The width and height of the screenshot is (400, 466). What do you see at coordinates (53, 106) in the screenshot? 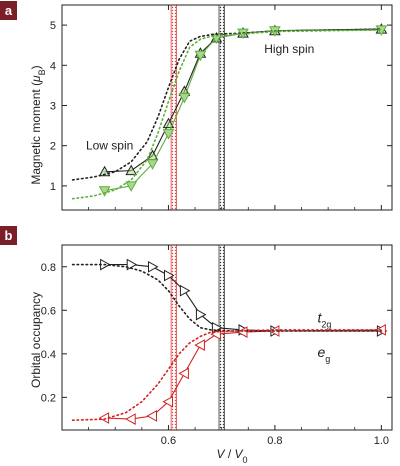
I see `y-tick-label: 3` at bounding box center [53, 106].